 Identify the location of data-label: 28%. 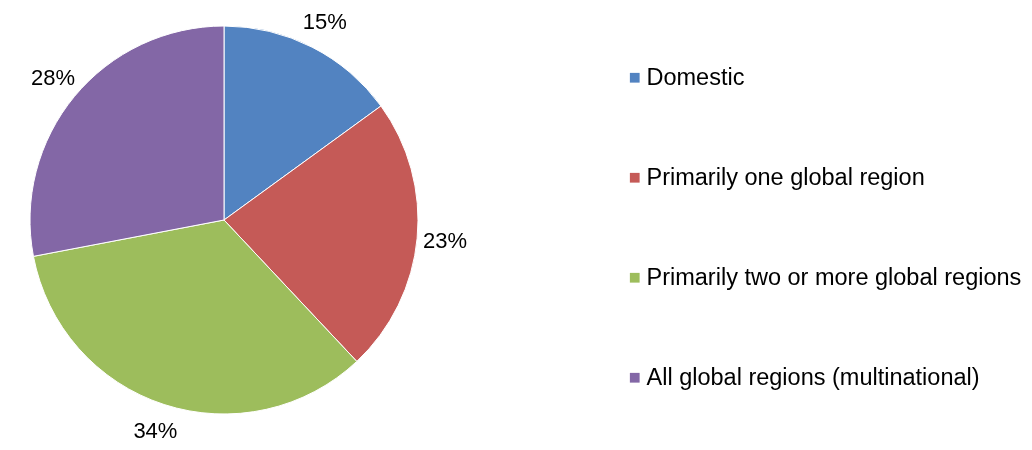
(52, 78).